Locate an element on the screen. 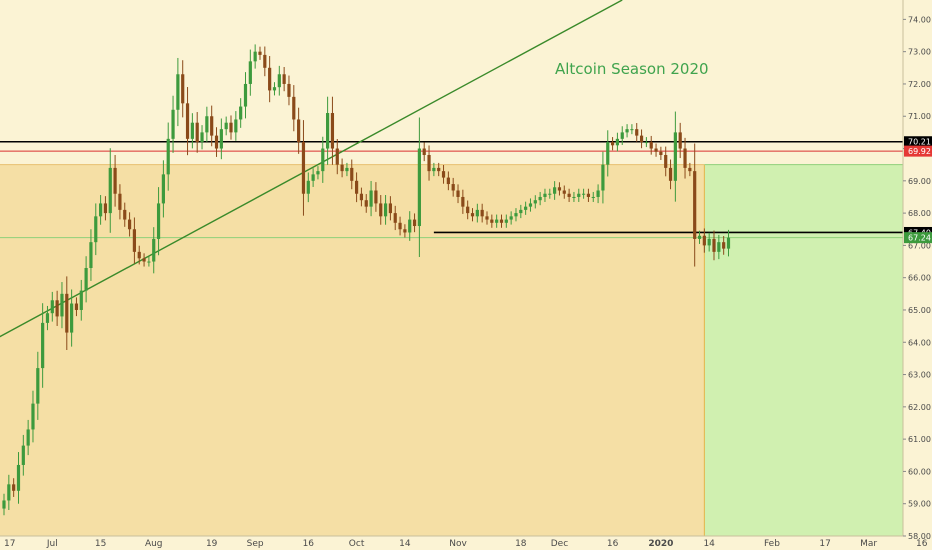 This screenshot has width=932, height=550. price-tag-last: 67.24 is located at coordinates (918, 238).